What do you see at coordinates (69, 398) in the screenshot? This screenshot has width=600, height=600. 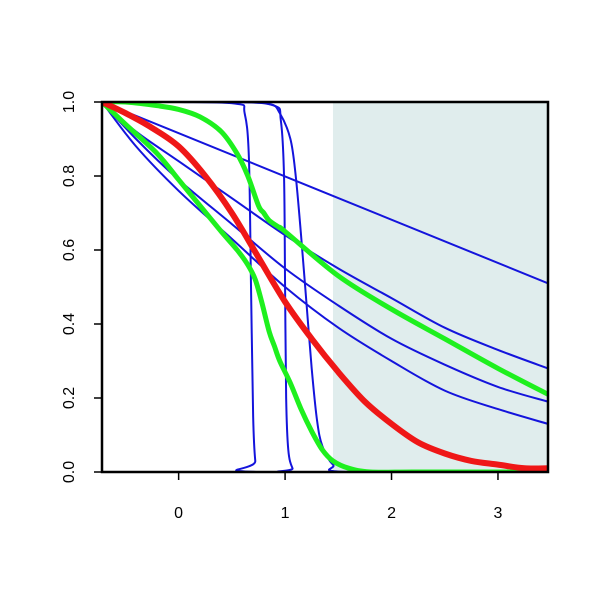 I see `y-tick-label: 0.2` at bounding box center [69, 398].